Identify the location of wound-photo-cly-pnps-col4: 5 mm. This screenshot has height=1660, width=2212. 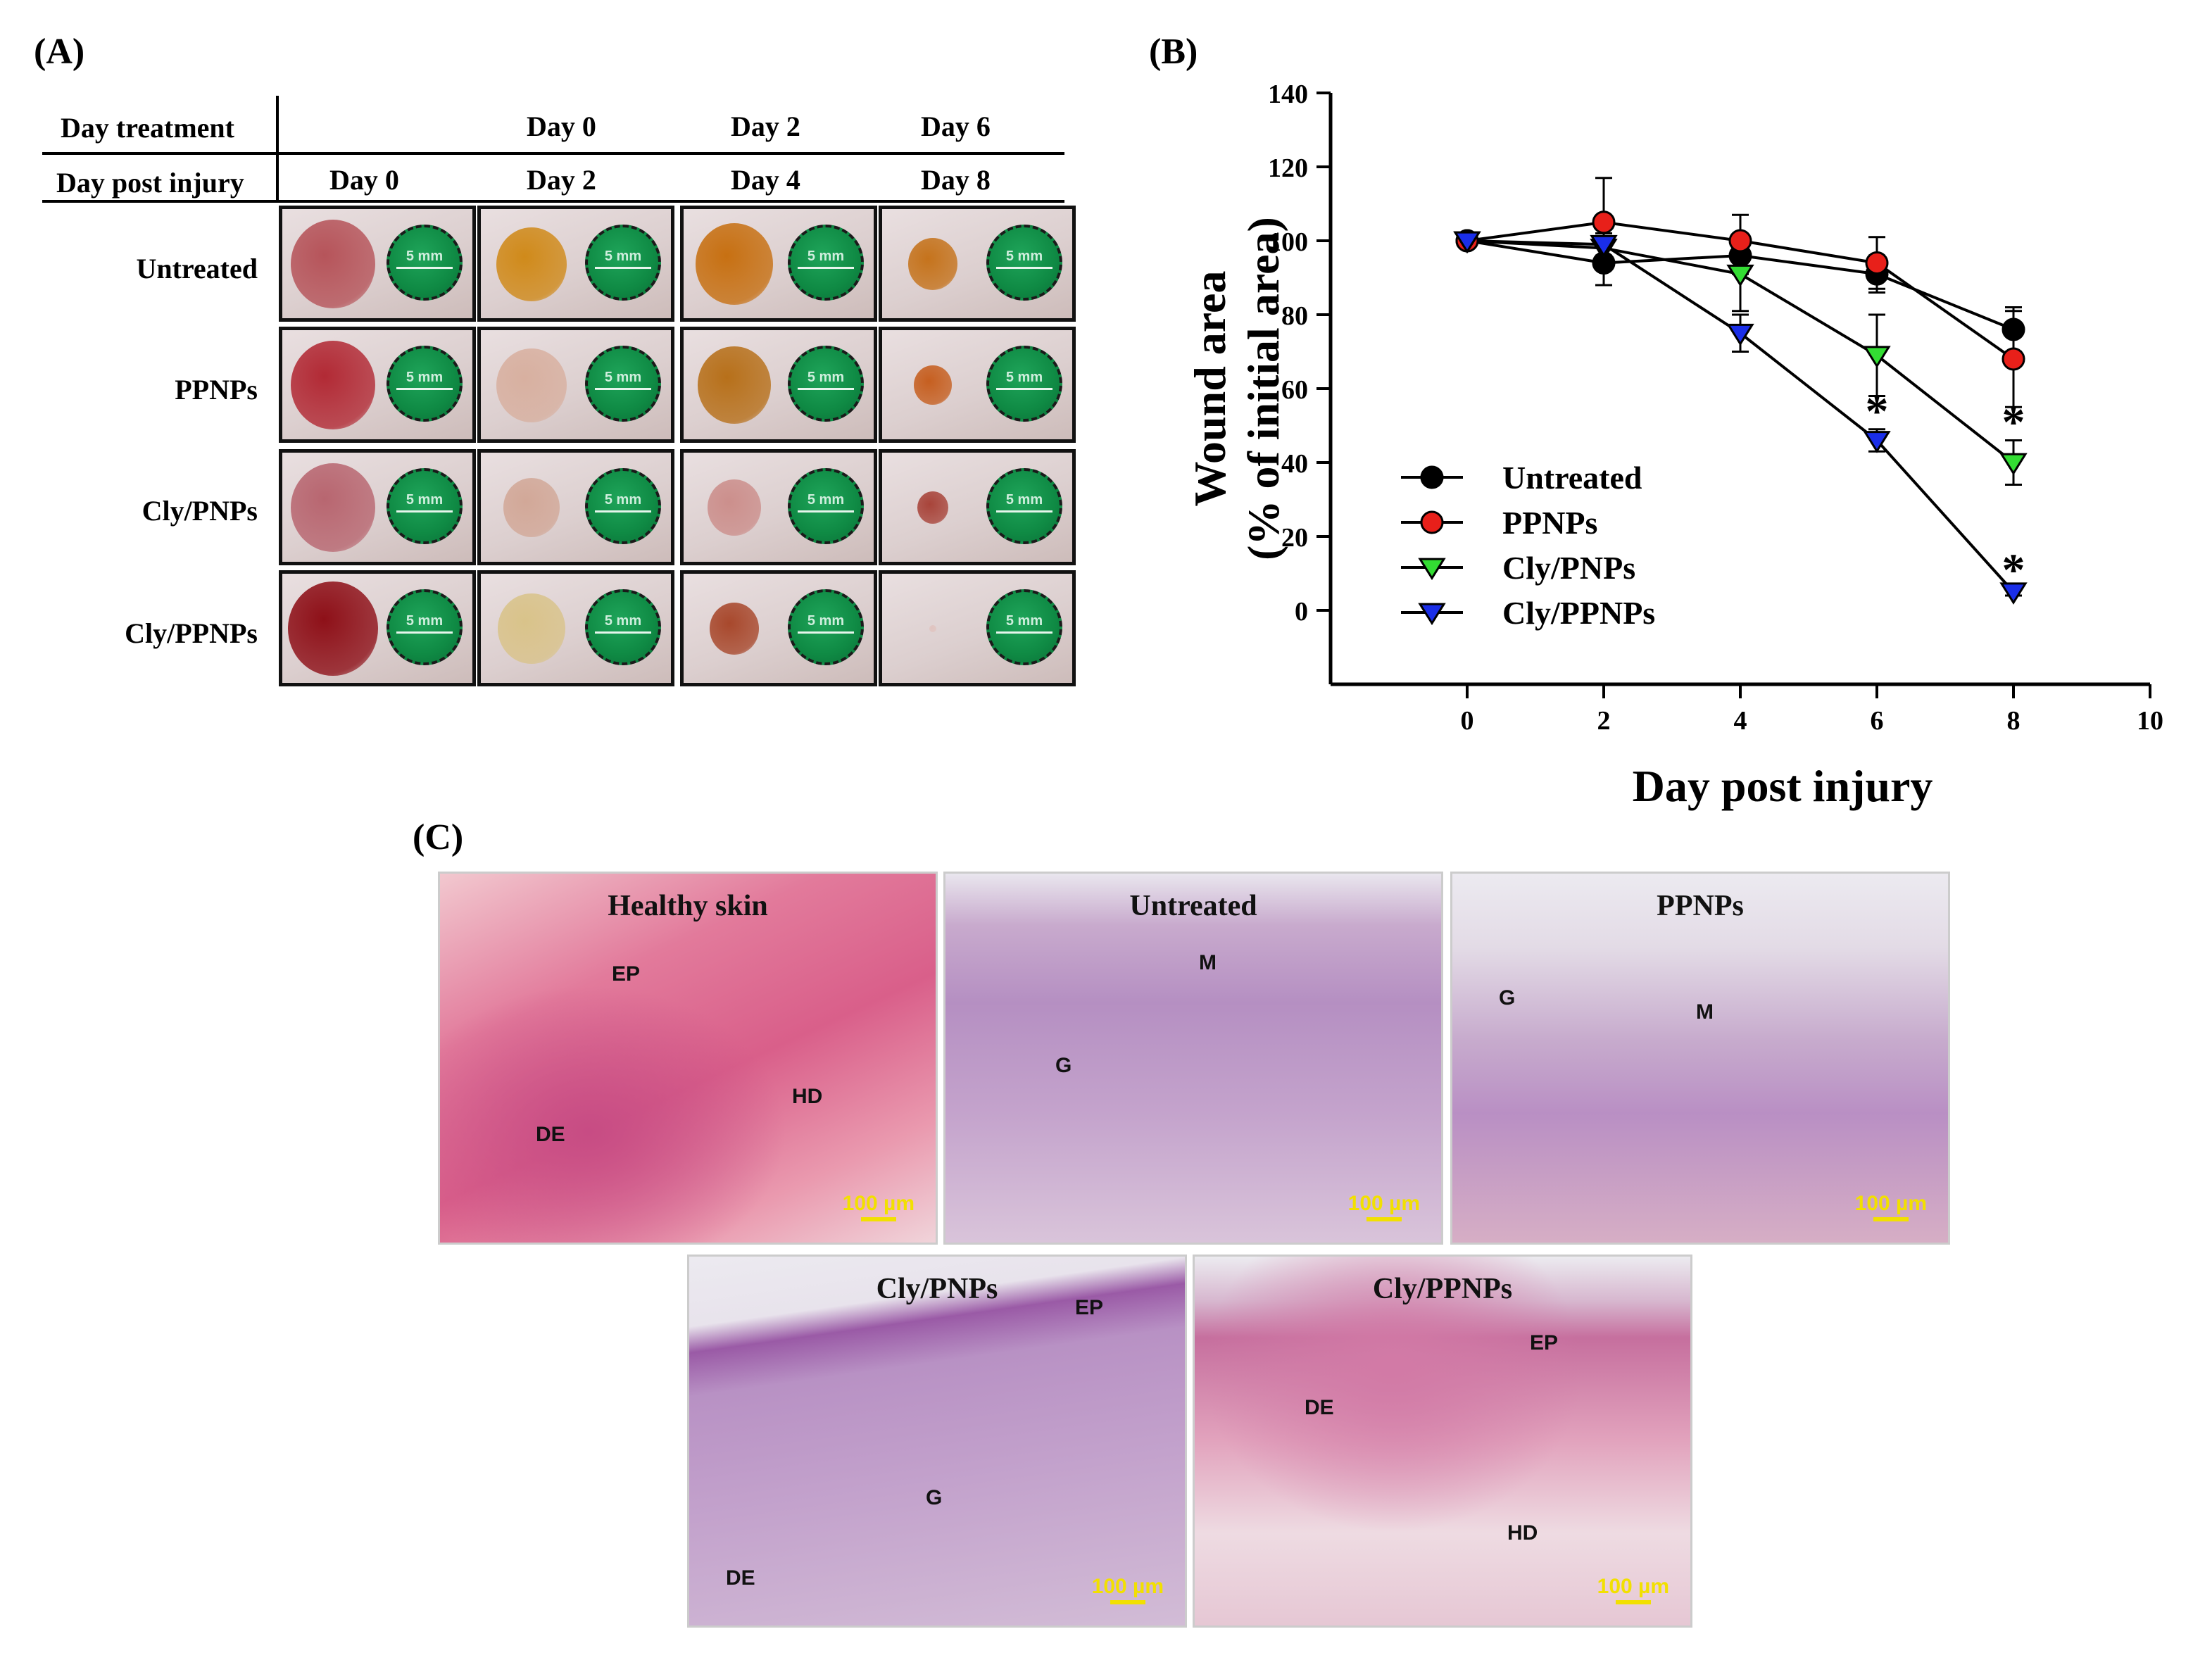
(978, 507).